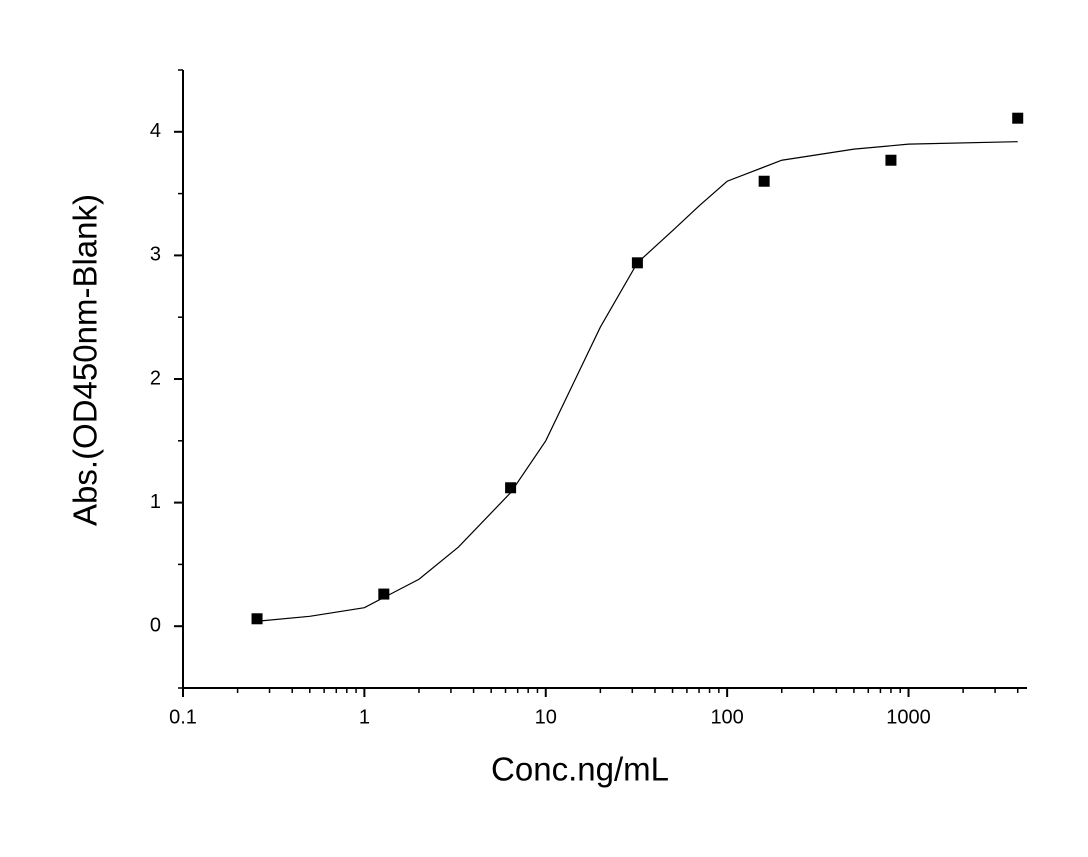 This screenshot has height=857, width=1088. I want to click on x-tick-label: 100, so click(726, 717).